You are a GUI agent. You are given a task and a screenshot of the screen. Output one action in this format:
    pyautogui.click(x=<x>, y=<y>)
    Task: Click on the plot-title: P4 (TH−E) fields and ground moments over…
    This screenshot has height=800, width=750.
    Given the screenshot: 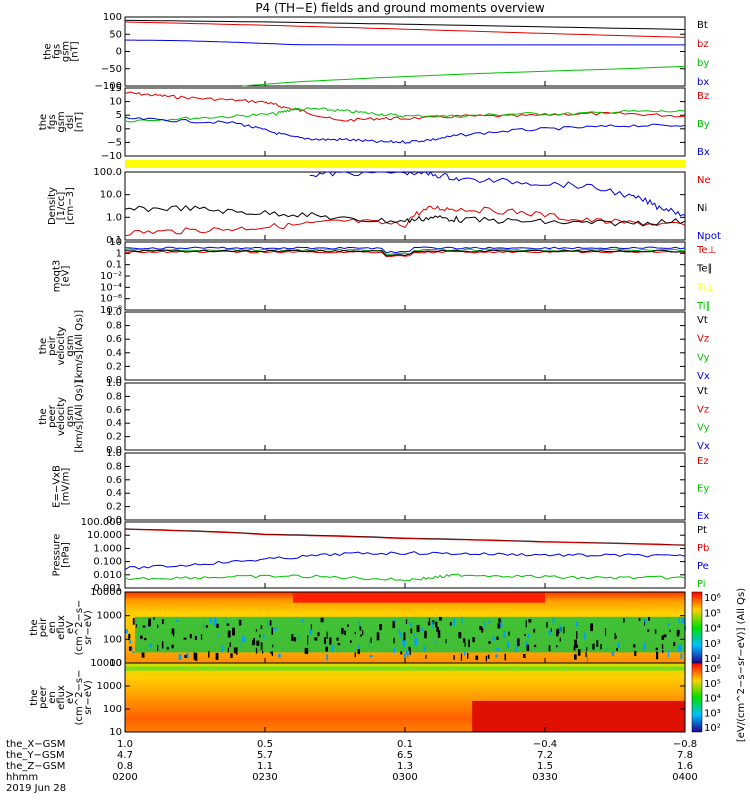 What is the action you would take?
    pyautogui.click(x=400, y=8)
    